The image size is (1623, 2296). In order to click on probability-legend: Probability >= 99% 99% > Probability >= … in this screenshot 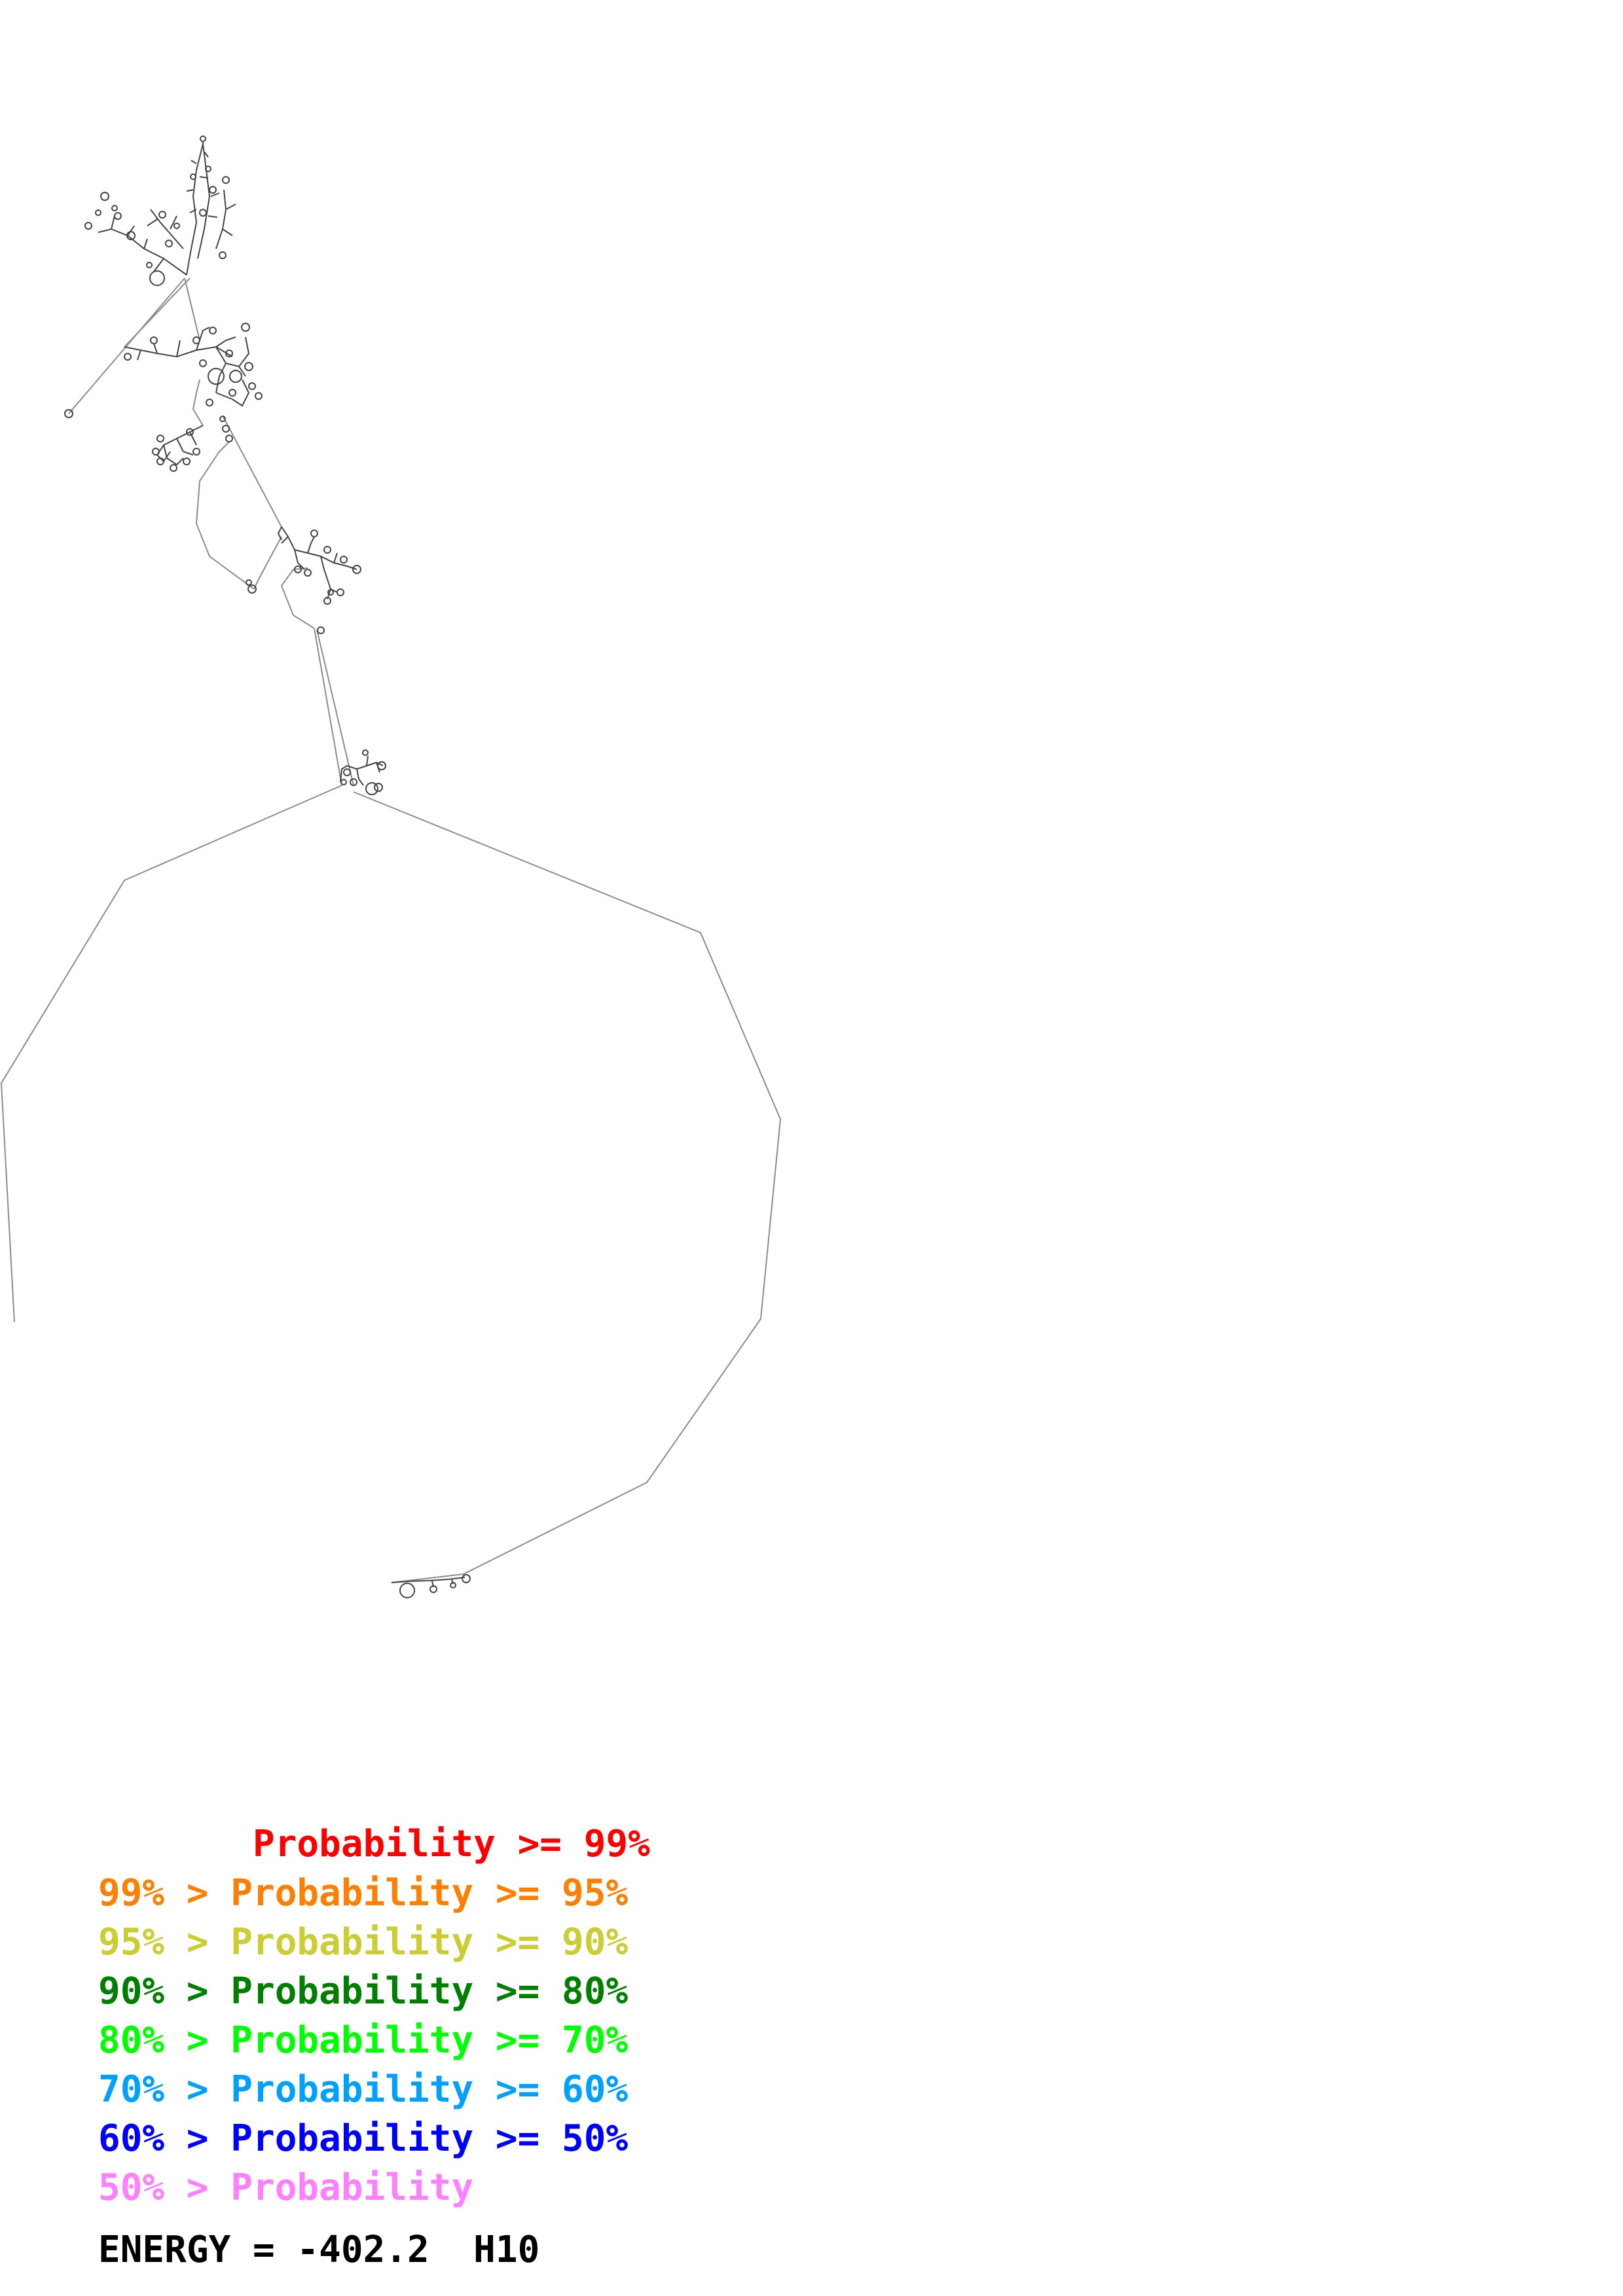, I will do `click(374, 2016)`.